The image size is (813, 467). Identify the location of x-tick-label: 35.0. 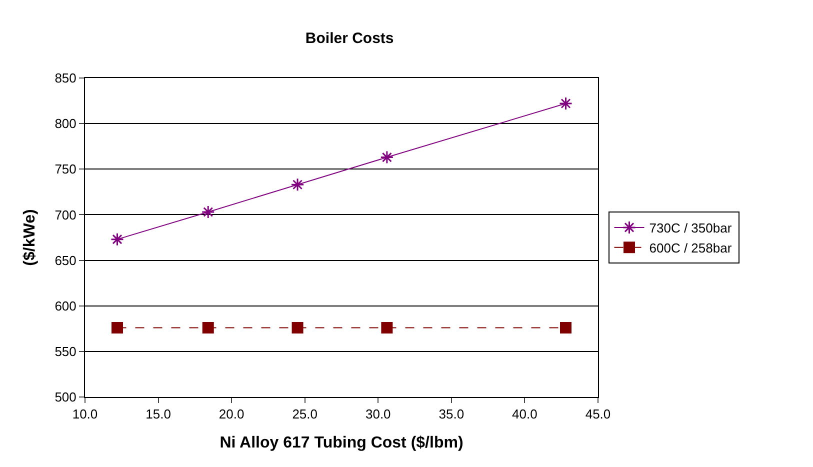
(451, 414).